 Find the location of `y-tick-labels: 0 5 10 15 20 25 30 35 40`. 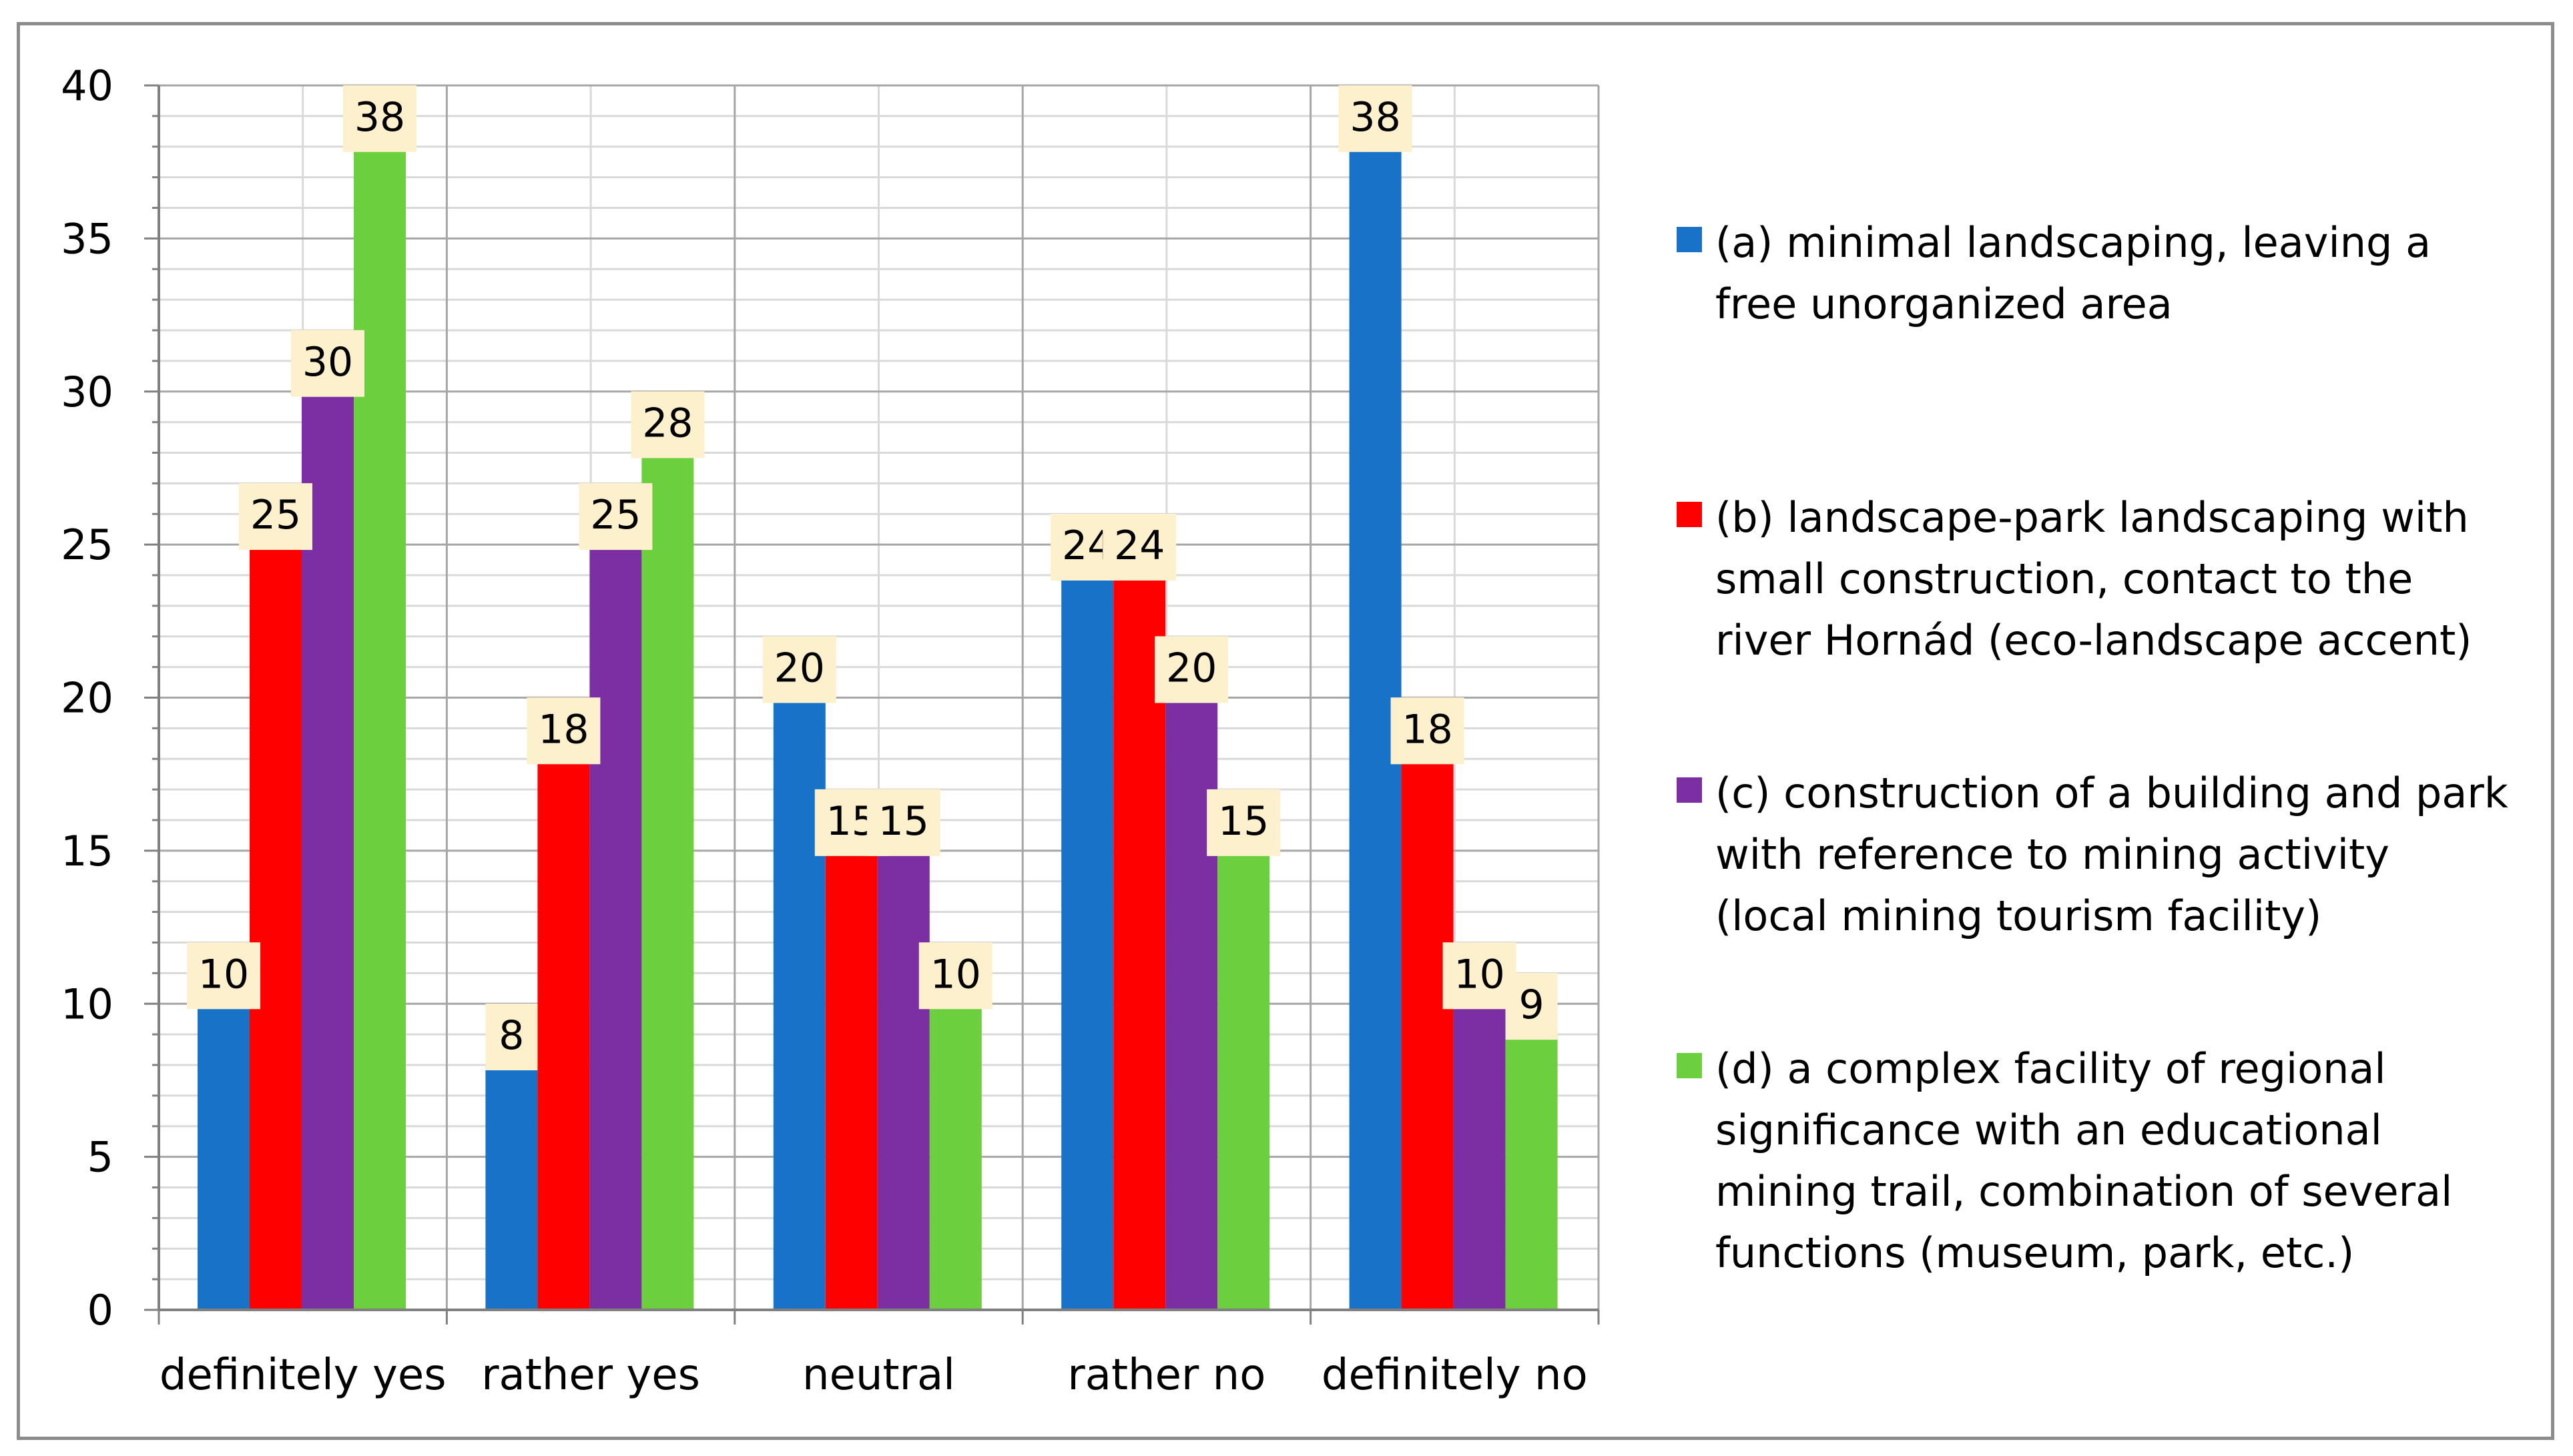

y-tick-labels: 0 5 10 15 20 25 30 35 40 is located at coordinates (87, 698).